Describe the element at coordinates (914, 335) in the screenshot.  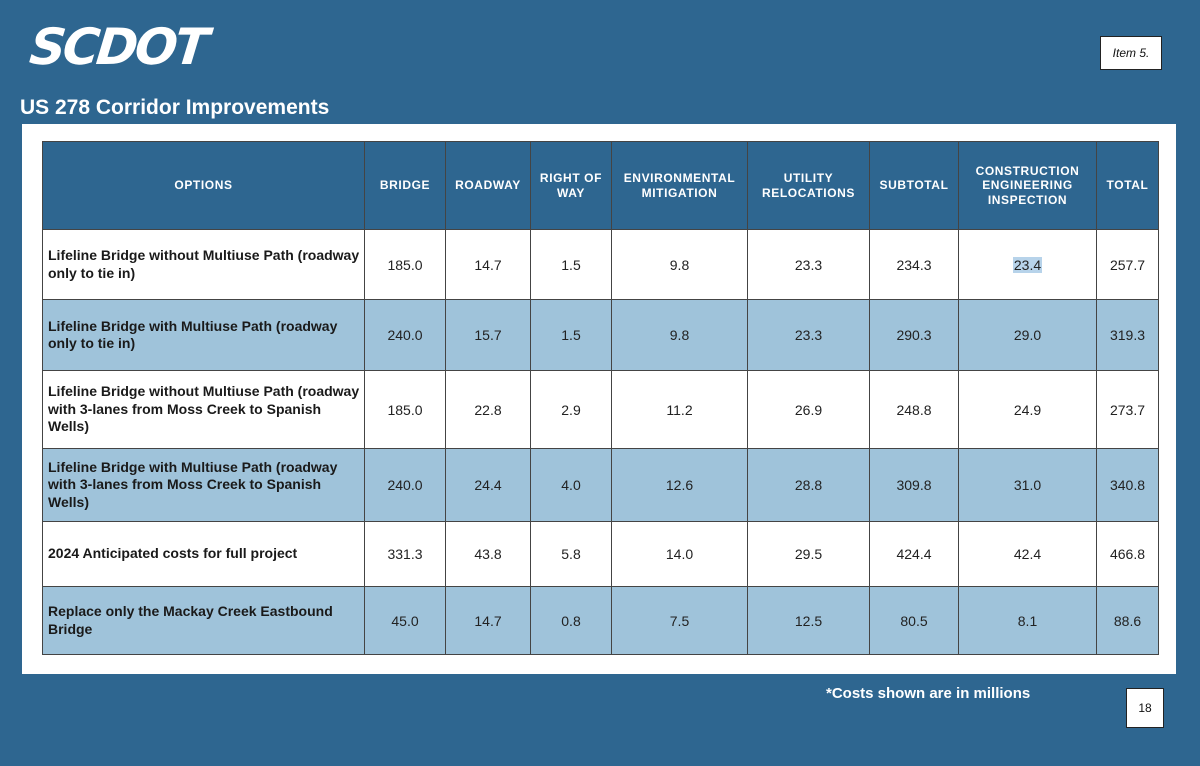
I see `subtotal-cell: 290.3` at that location.